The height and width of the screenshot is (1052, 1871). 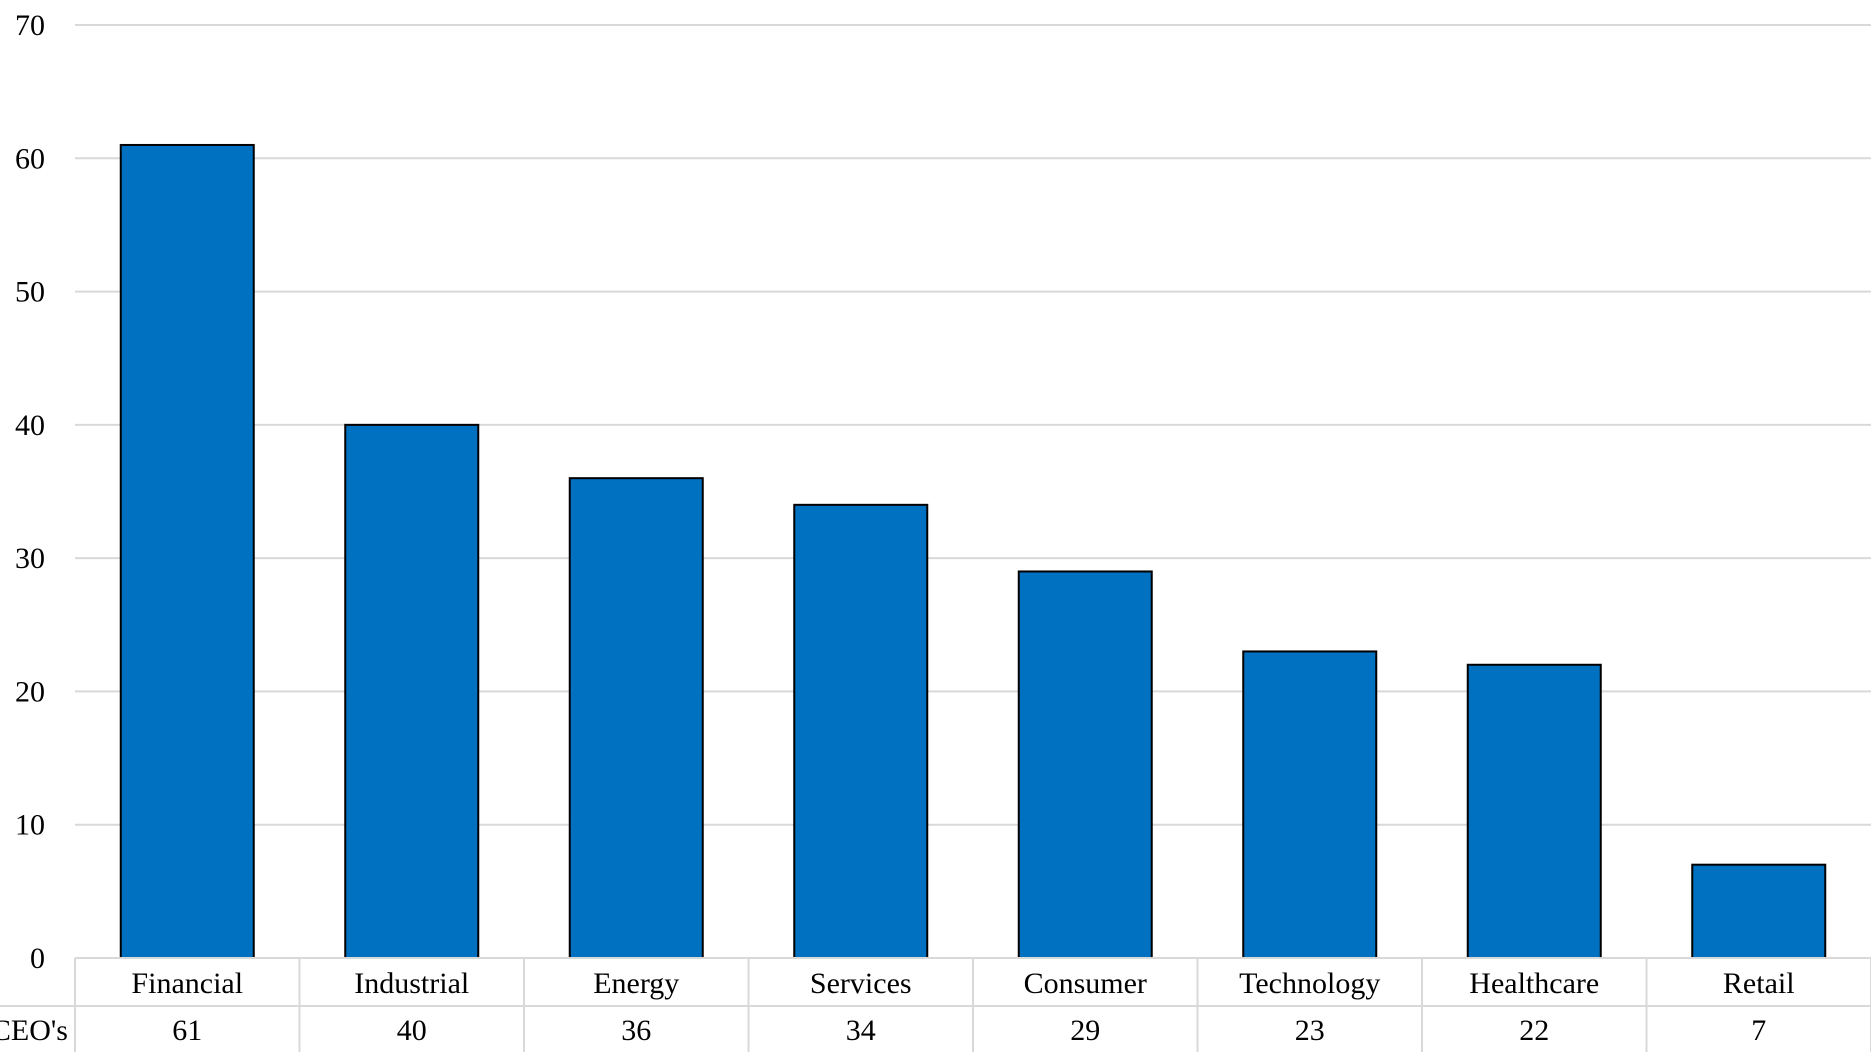 I want to click on table-value: 23, so click(x=1310, y=1030).